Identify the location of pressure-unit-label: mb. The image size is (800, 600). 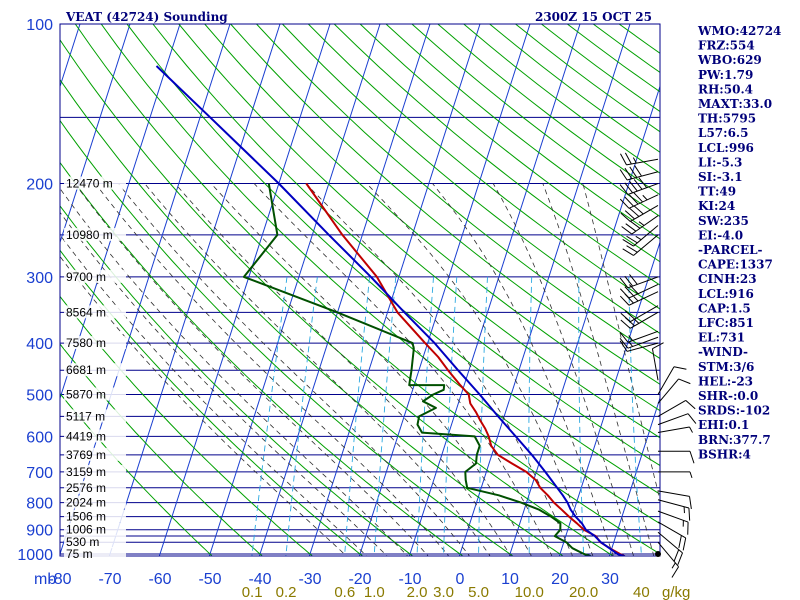
(45, 579).